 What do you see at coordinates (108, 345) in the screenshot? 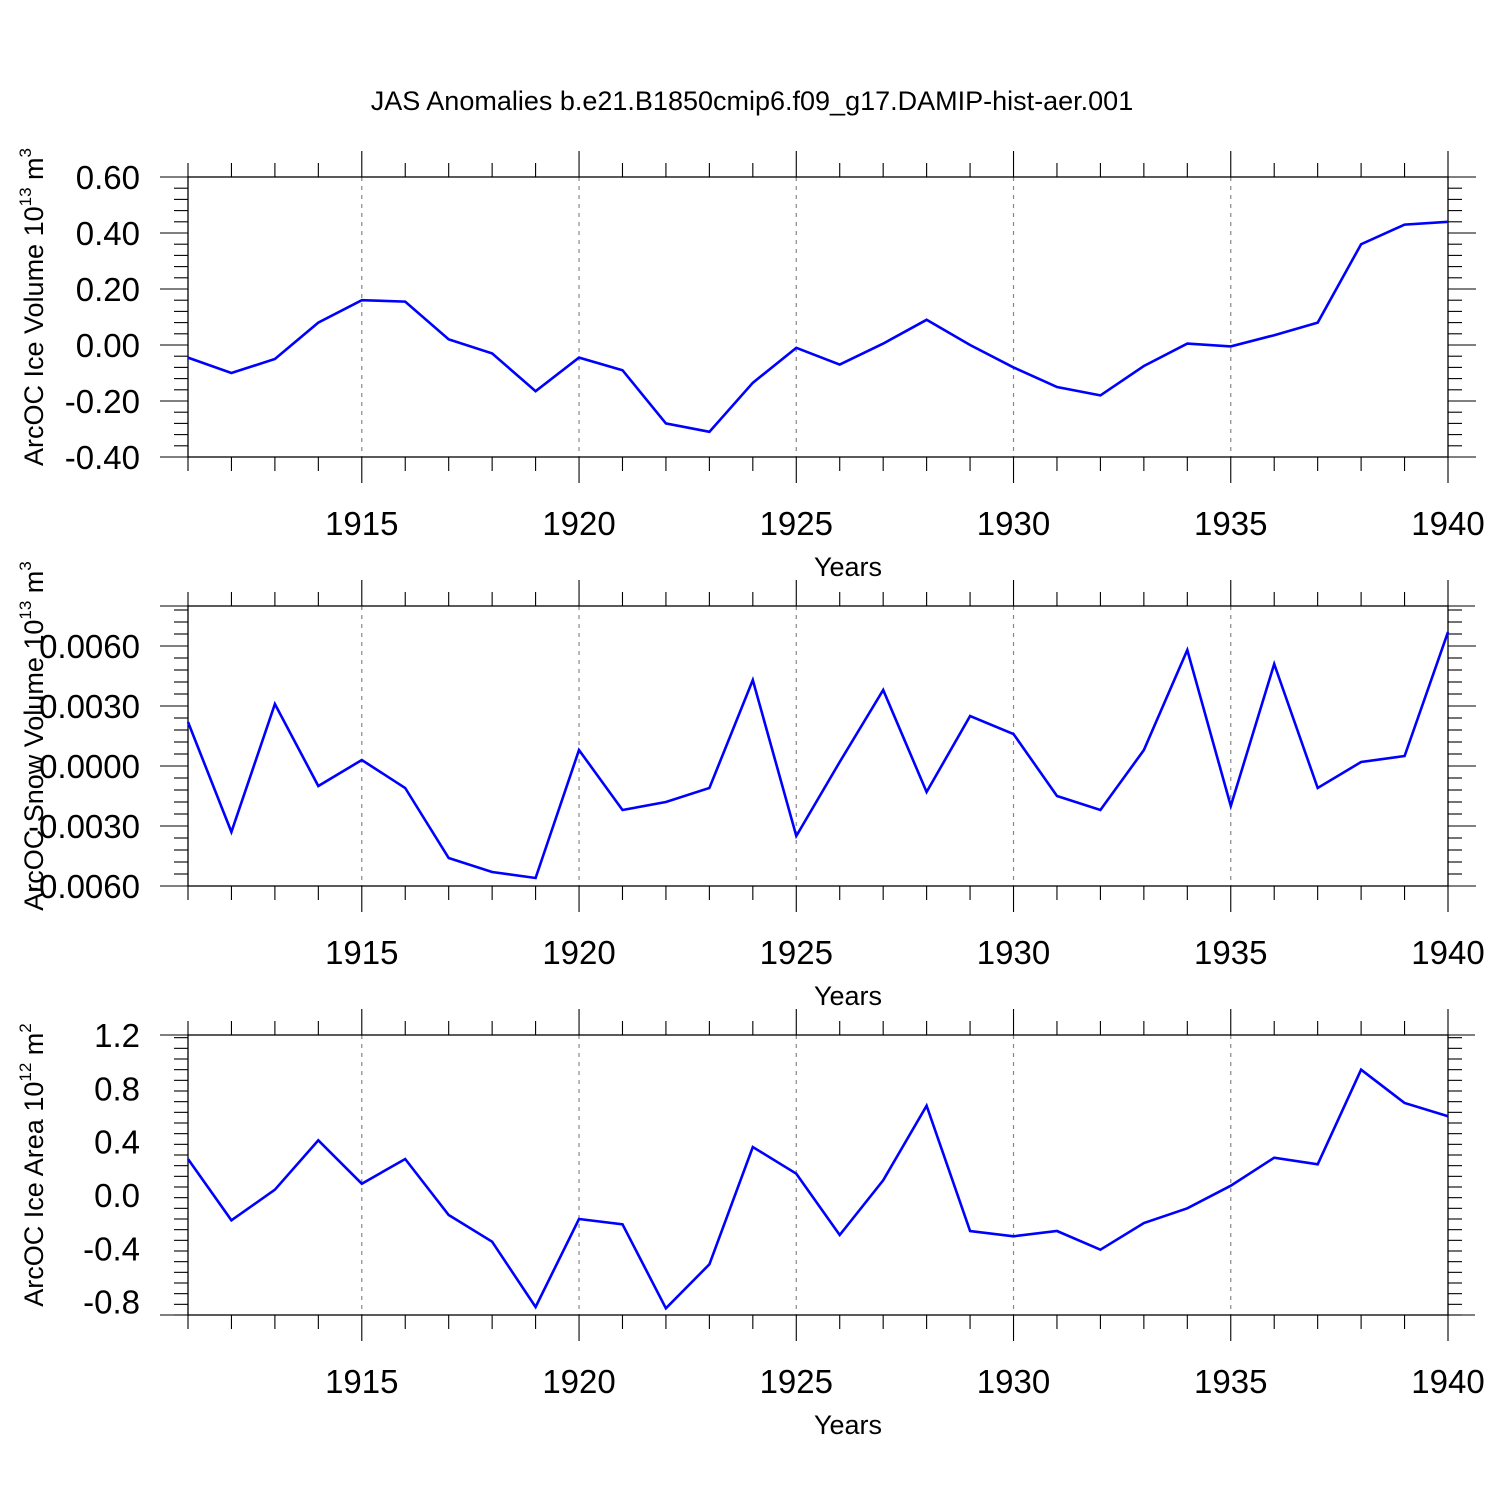
I see `y-tick-label: 0.00` at bounding box center [108, 345].